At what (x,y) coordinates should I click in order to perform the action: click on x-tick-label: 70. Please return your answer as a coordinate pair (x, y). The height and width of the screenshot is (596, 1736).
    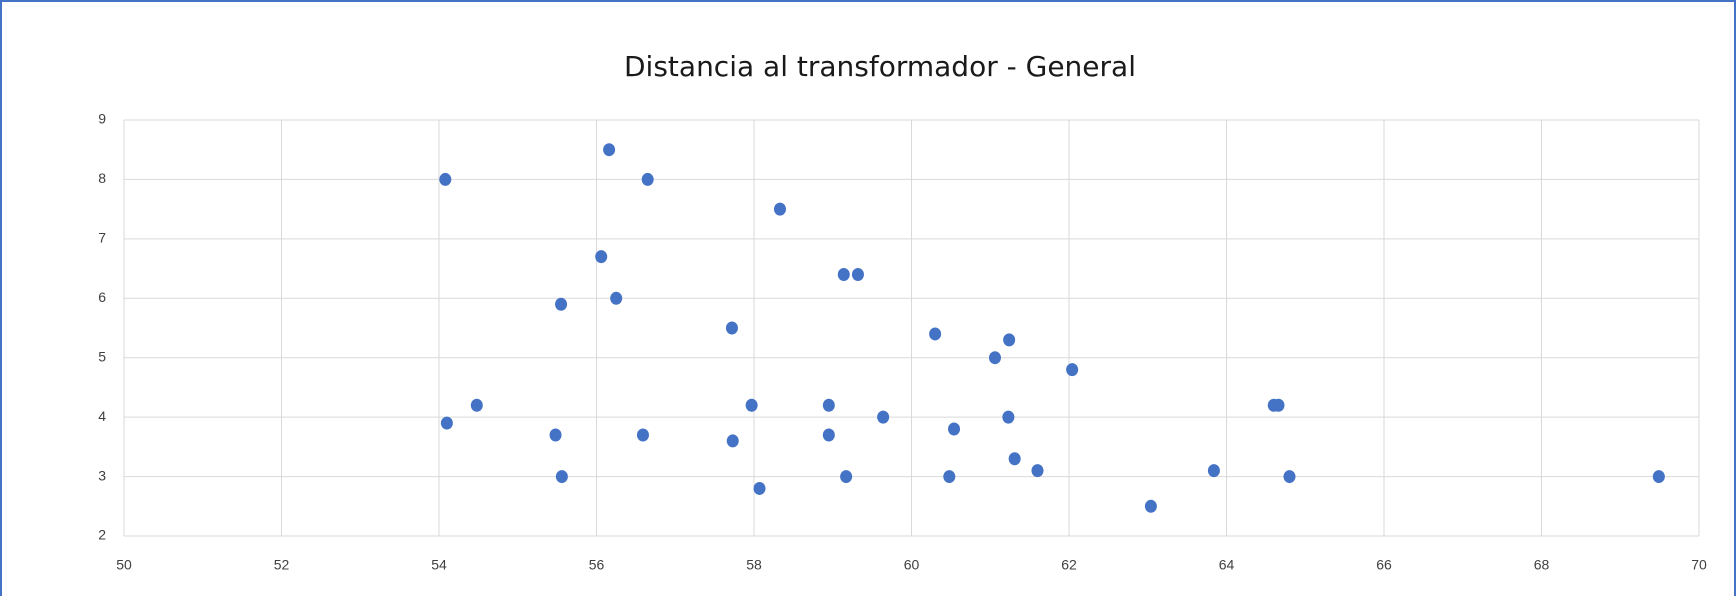
    Looking at the image, I should click on (1699, 565).